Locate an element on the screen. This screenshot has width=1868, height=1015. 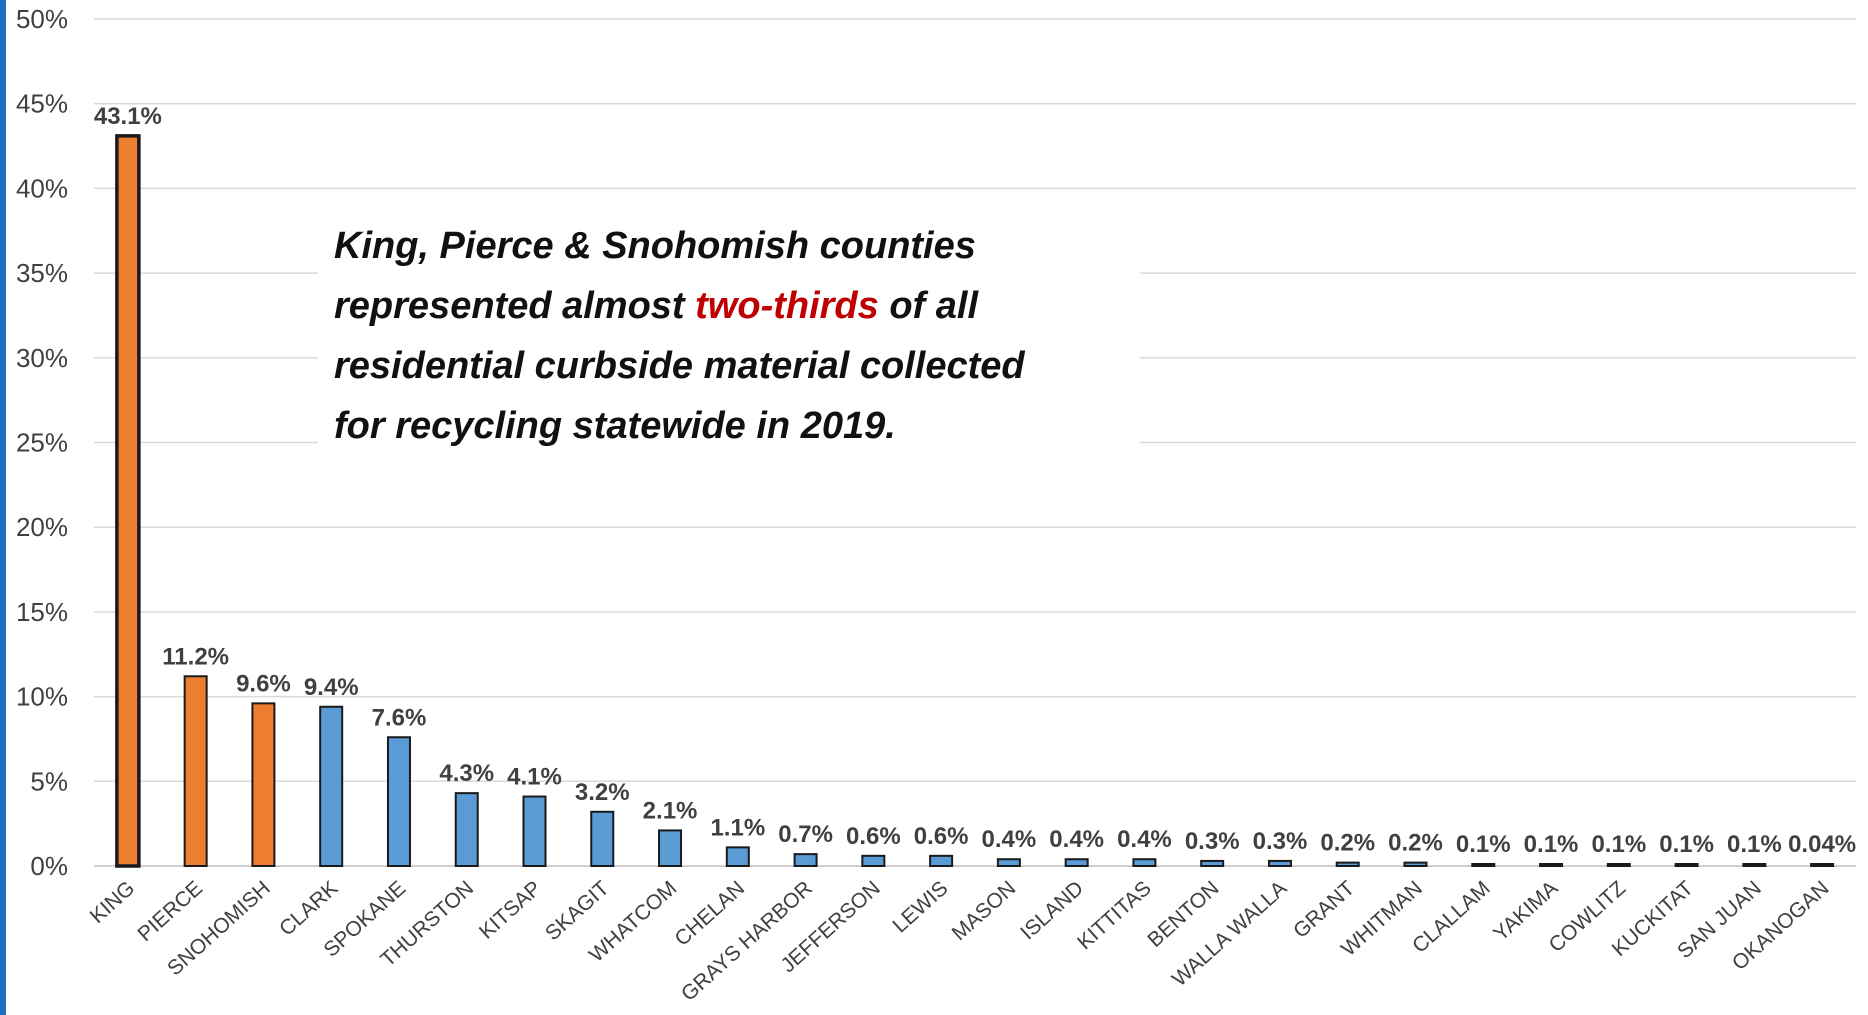
annotation-line-3: residential curbside material collected is located at coordinates (679, 366).